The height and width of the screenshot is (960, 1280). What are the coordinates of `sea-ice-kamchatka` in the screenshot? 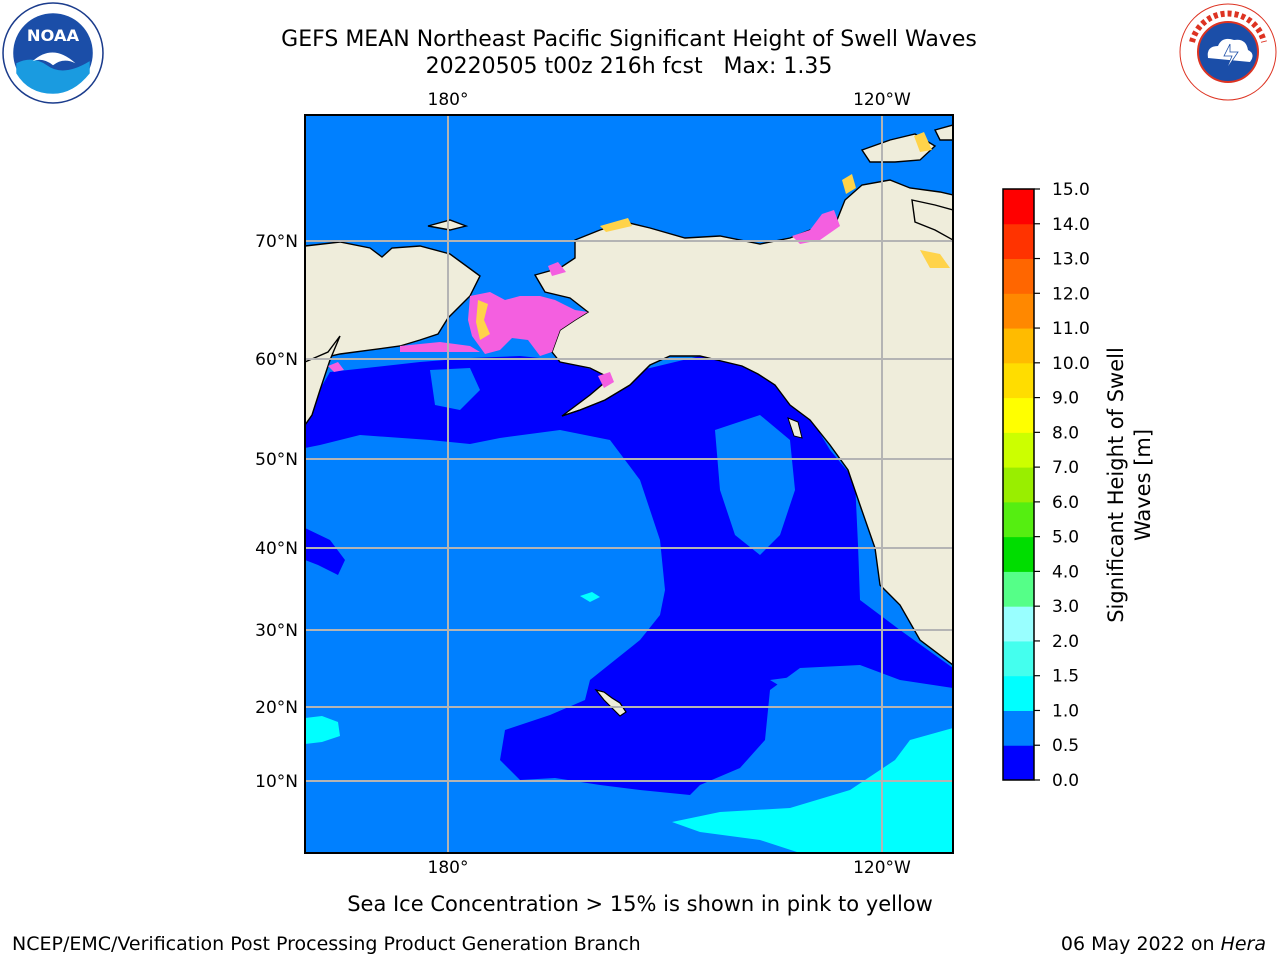 It's located at (336, 367).